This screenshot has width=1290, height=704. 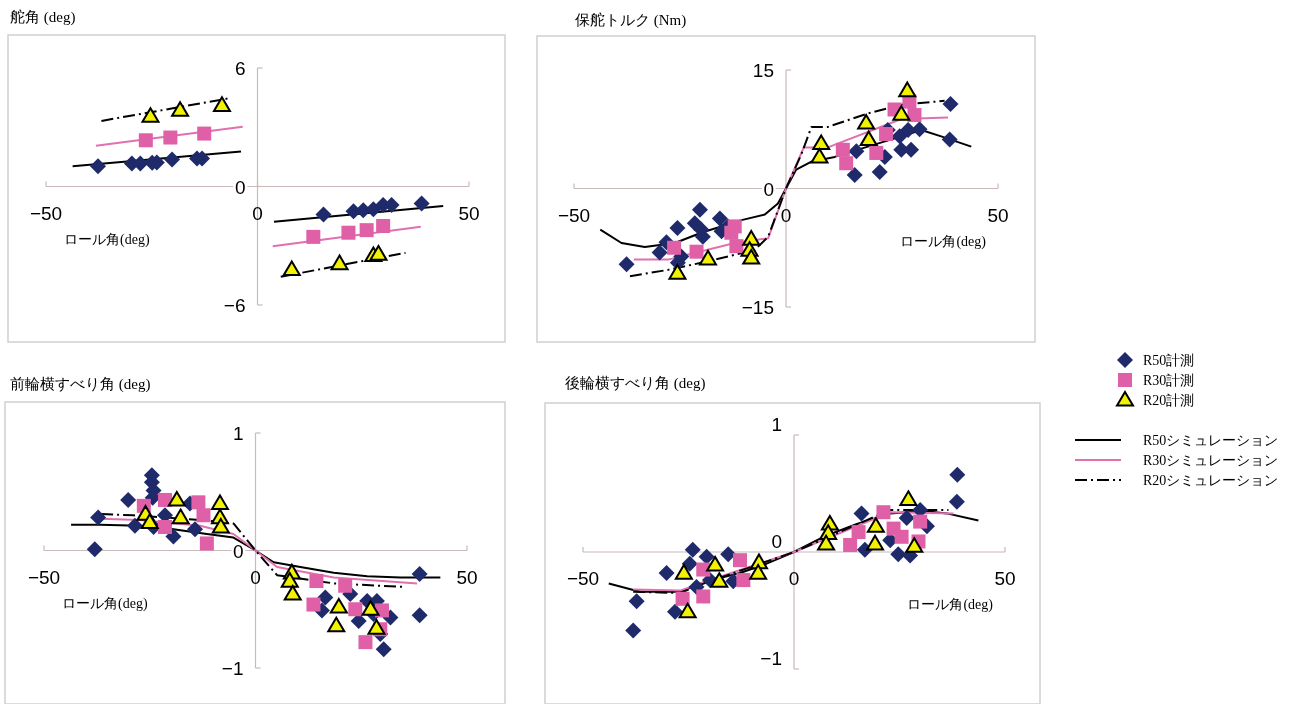 I want to click on legend-label: R20計測, so click(x=1169, y=400).